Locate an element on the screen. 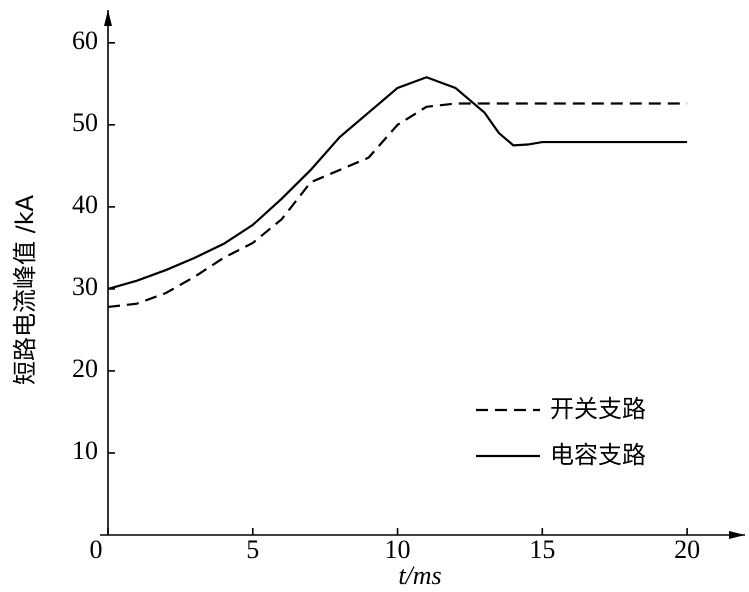  y-tick-label: 50 is located at coordinates (85, 122).